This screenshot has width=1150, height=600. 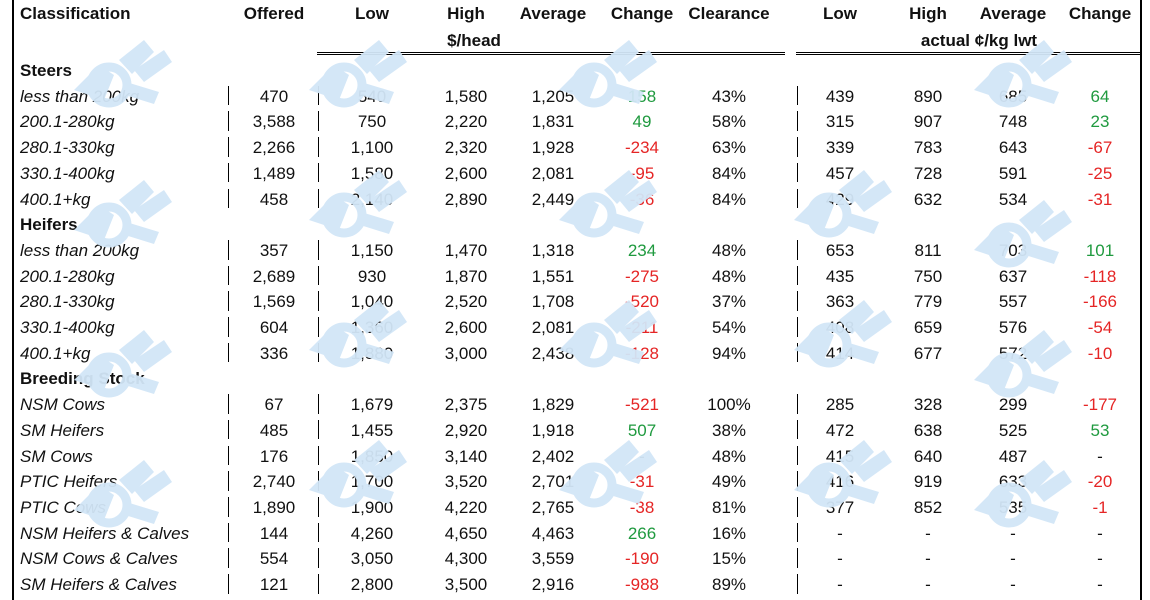 What do you see at coordinates (928, 13) in the screenshot?
I see `header-high-kg: High` at bounding box center [928, 13].